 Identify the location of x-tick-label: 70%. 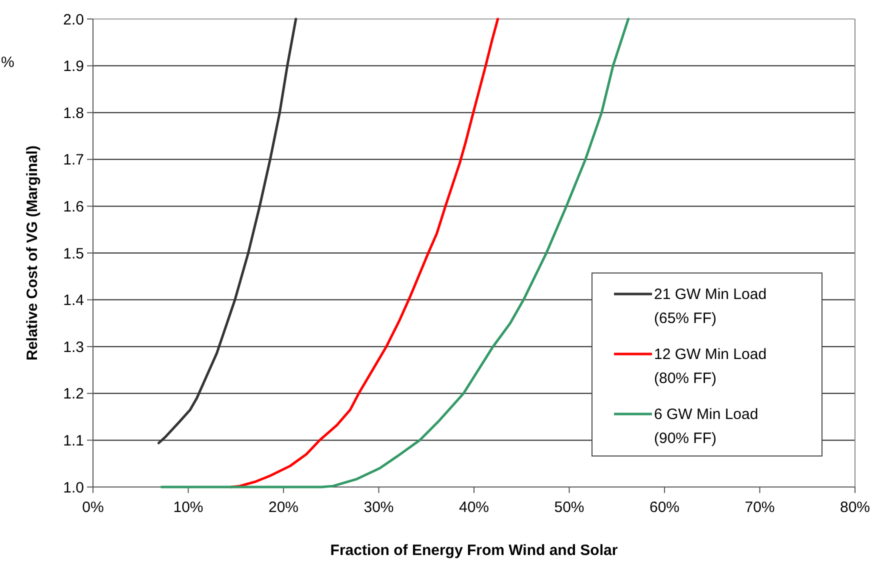
(759, 507).